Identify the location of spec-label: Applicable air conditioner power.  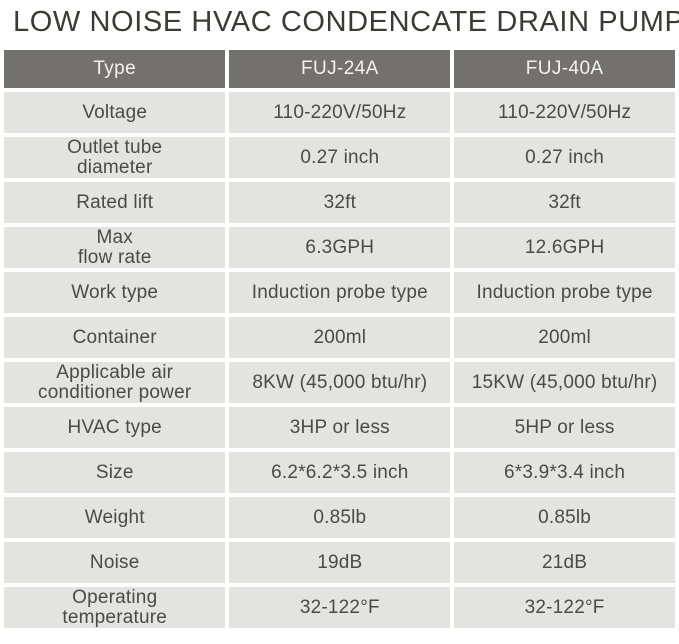
(115, 382).